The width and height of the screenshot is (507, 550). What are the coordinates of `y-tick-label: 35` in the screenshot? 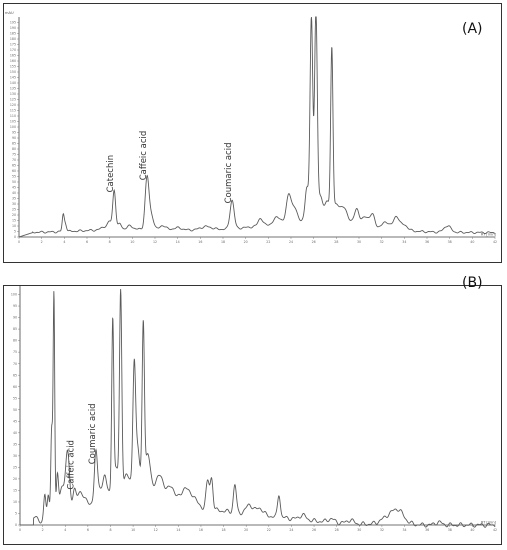 It's located at (15, 444).